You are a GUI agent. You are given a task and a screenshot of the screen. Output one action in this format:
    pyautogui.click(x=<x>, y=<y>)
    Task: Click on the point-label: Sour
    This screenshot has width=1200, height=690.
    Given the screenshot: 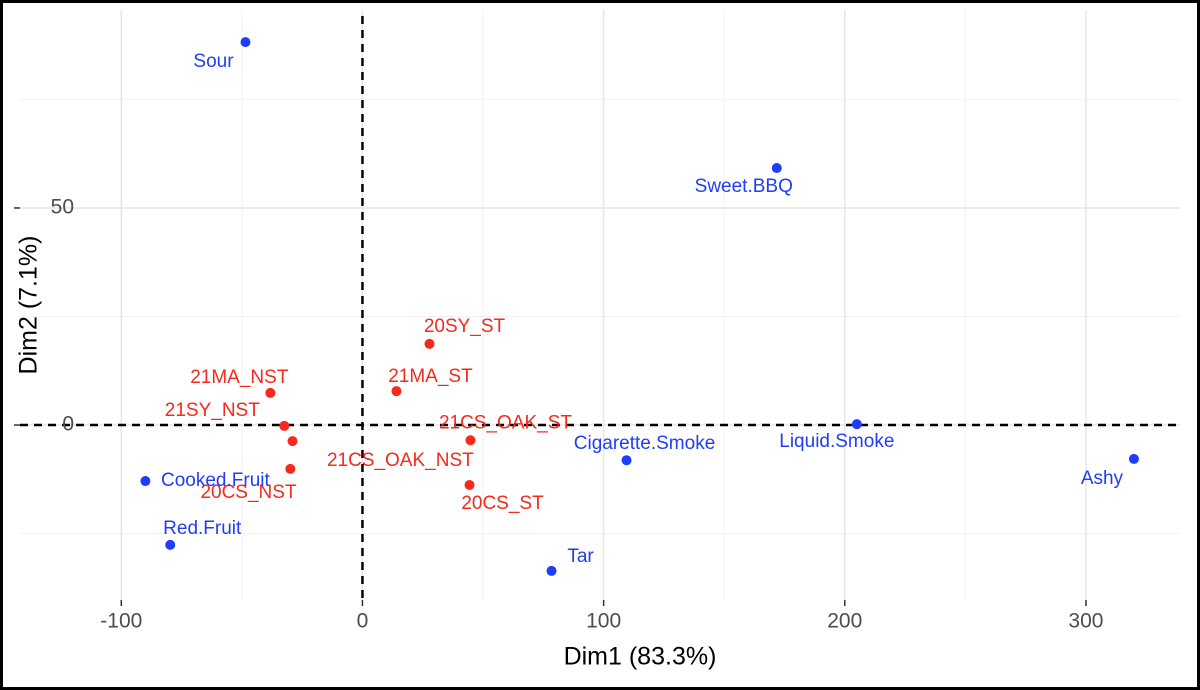 What is the action you would take?
    pyautogui.click(x=213, y=61)
    